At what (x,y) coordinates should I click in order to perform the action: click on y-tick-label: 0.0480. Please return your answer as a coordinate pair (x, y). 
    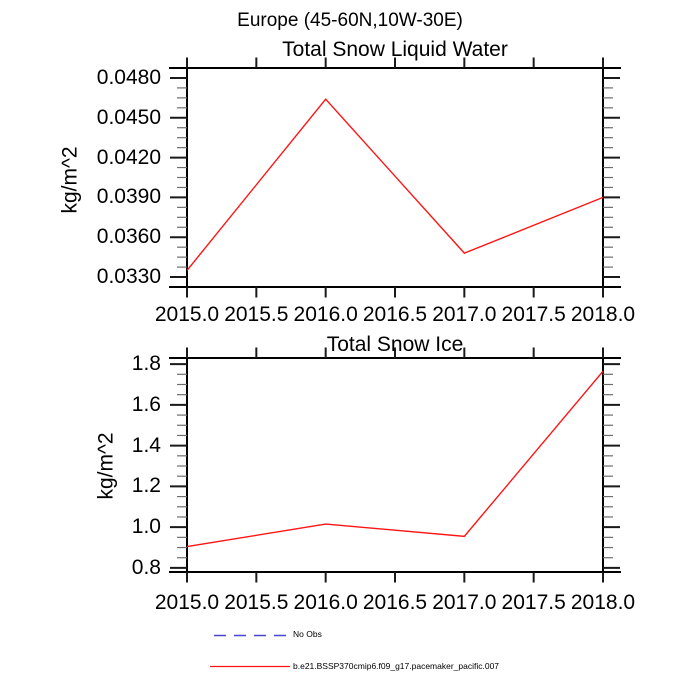
    Looking at the image, I should click on (128, 77).